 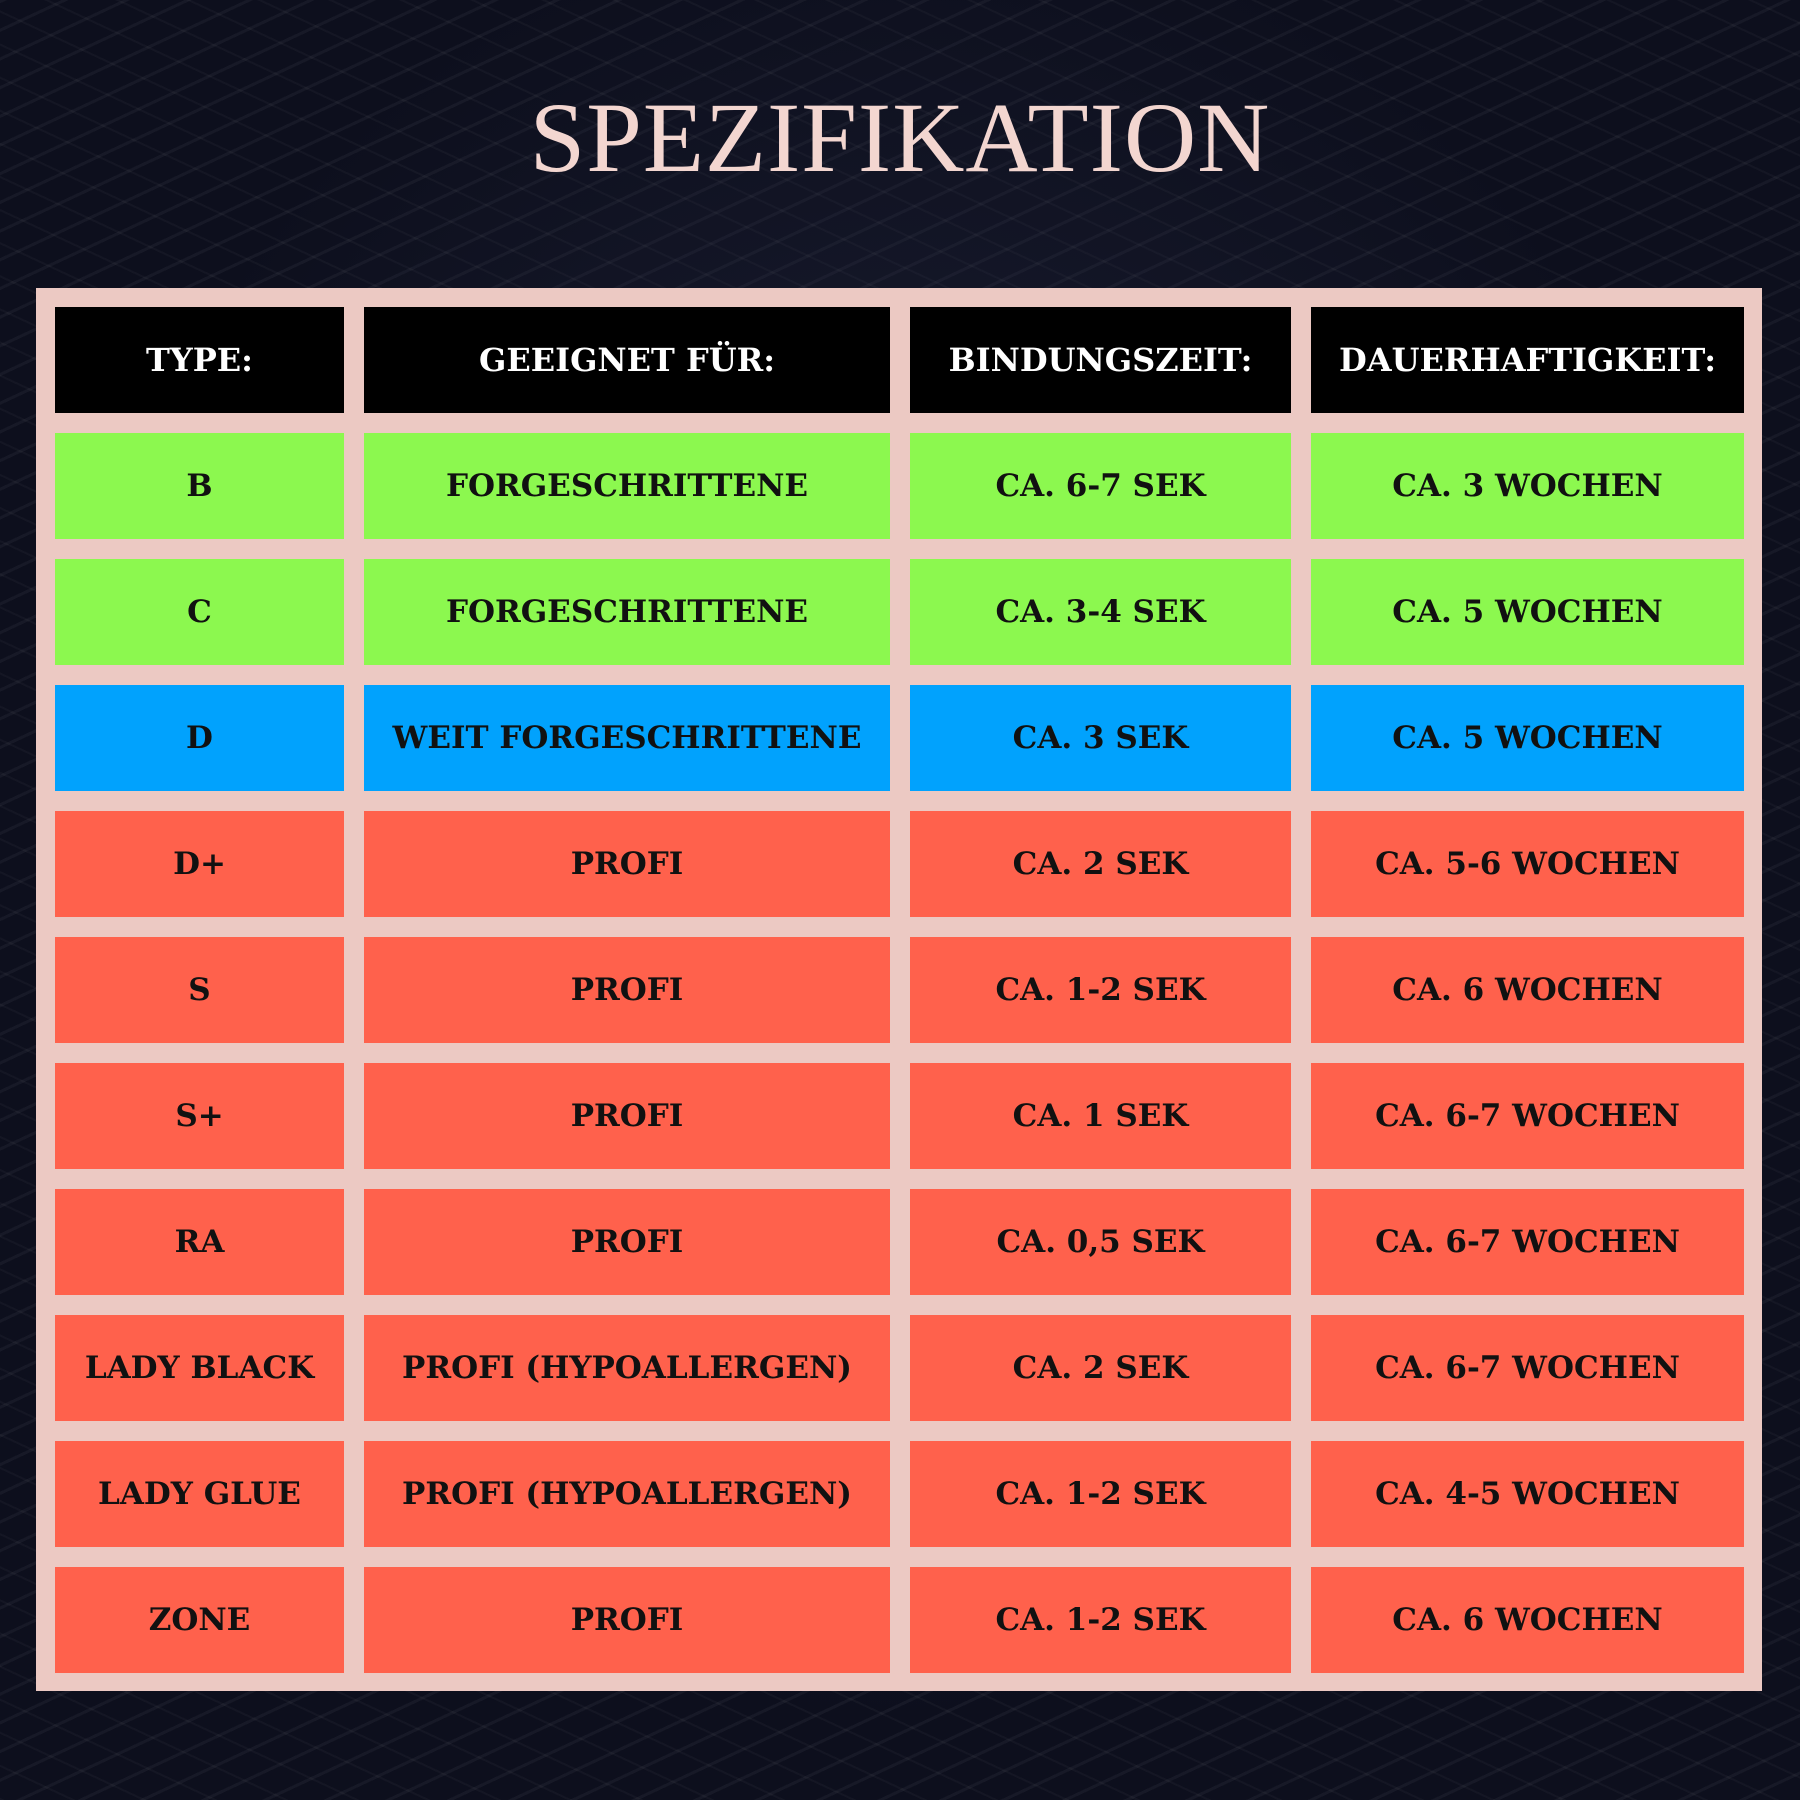 I want to click on type-cell: B, so click(x=199, y=486).